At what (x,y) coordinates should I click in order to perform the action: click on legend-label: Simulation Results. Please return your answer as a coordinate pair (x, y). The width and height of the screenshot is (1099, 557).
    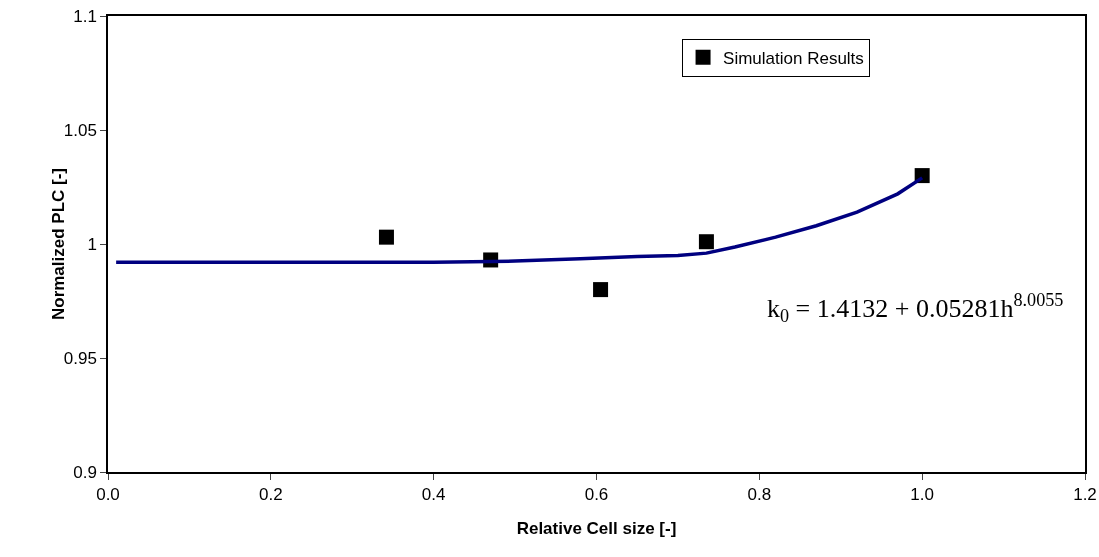
    Looking at the image, I should click on (793, 58).